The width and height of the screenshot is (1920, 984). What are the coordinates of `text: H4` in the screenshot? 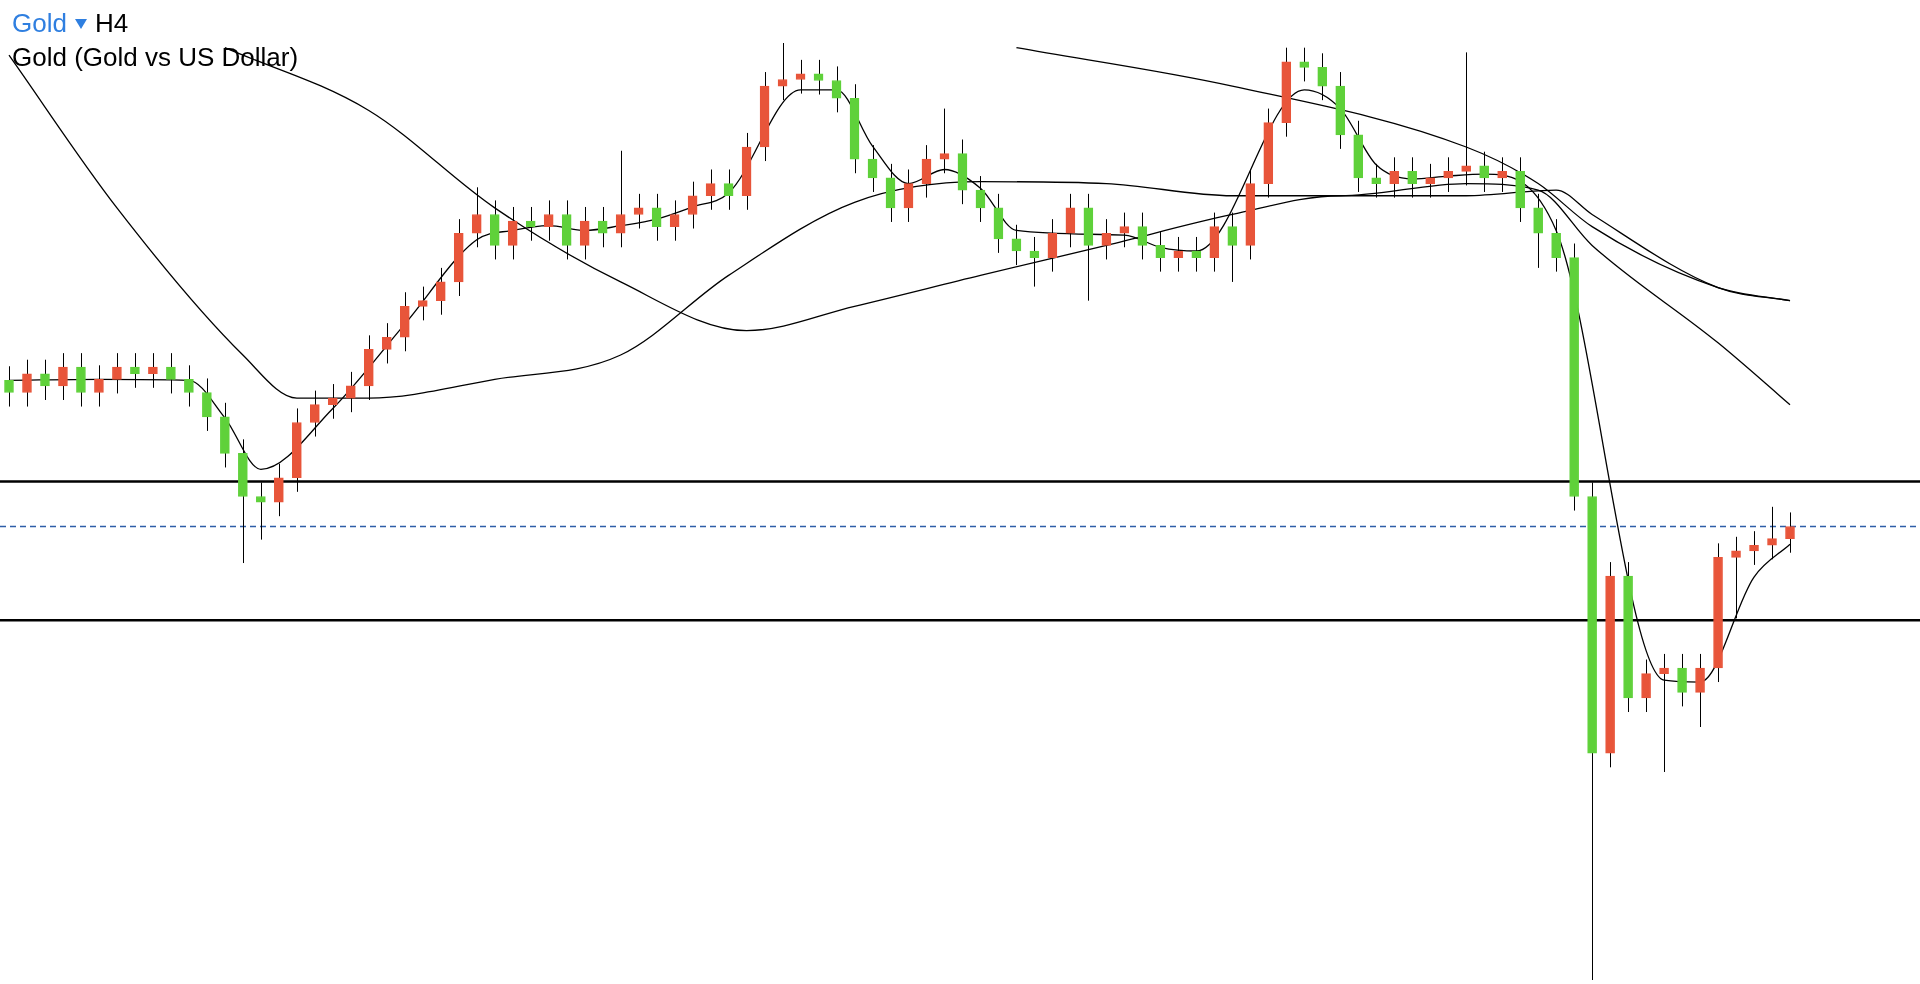 It's located at (111, 23).